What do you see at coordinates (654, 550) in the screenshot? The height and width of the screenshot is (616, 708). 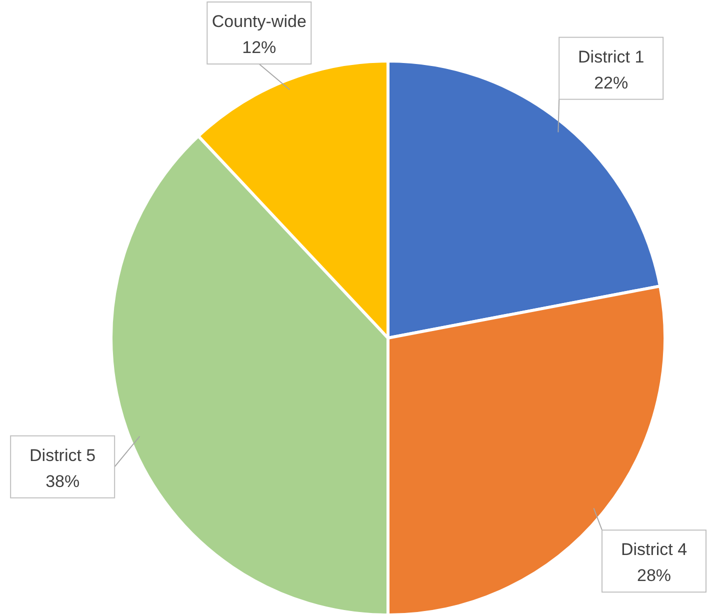 I see `slice-label: District 4` at bounding box center [654, 550].